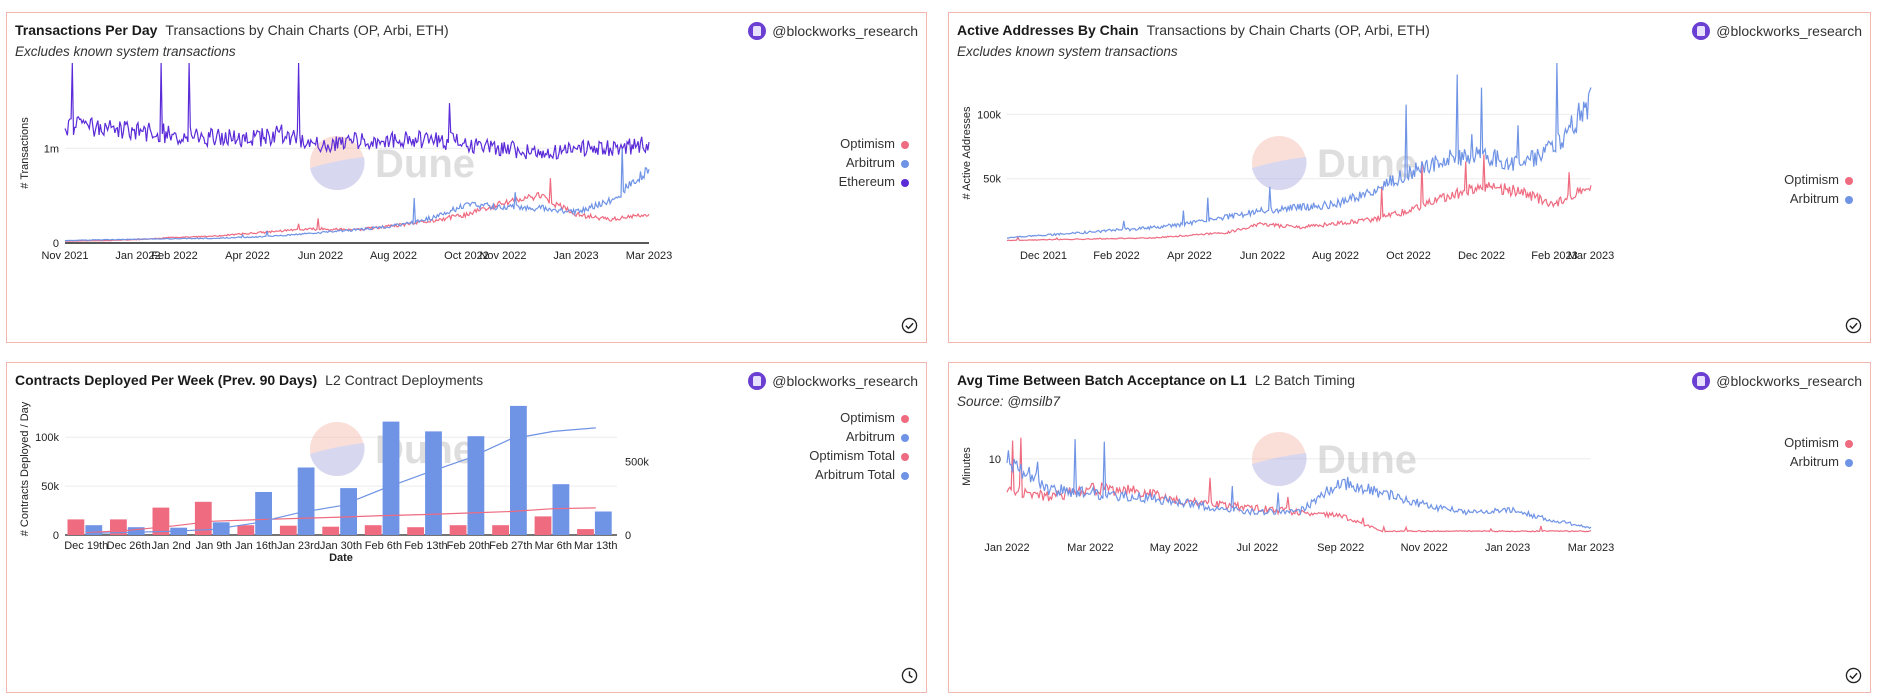  What do you see at coordinates (1102, 380) in the screenshot?
I see `panel-title: Avg Time Between Batch Acceptance on L1` at bounding box center [1102, 380].